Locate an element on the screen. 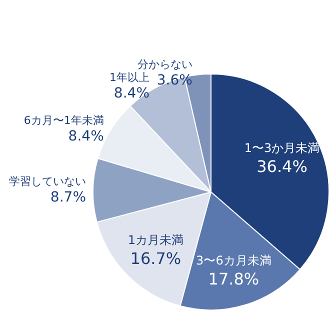 This screenshot has height=335, width=333. slice-label: 1カ月未満 is located at coordinates (156, 239).